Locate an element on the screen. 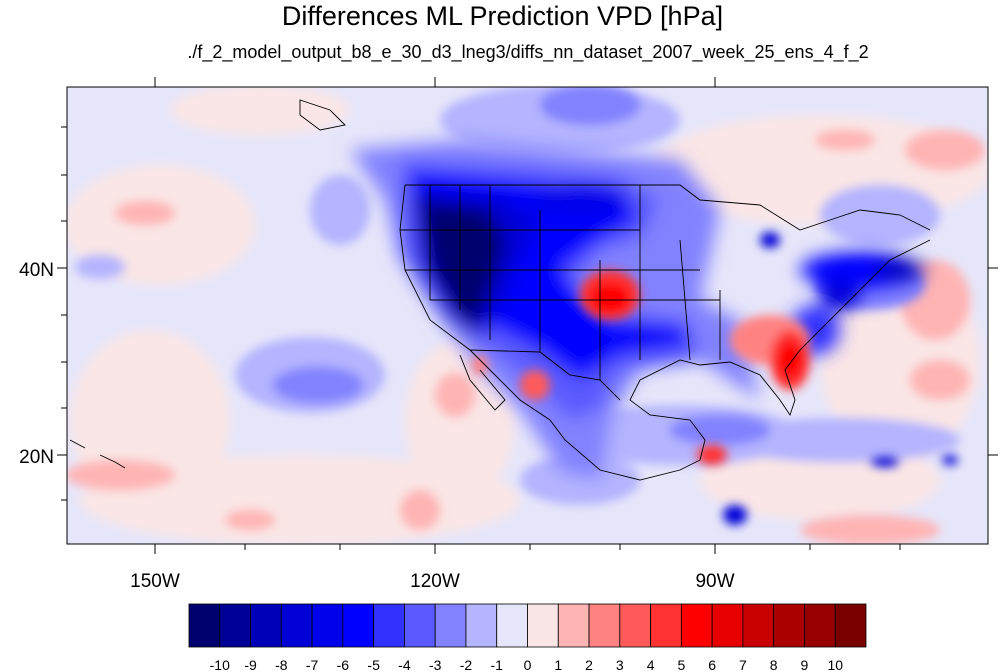 This screenshot has width=1005, height=672. colorbar-labels: -10 -9 -8 -7 -6 -5 -4 -3 -2 -1 0 1 2 3 4 5 6 7 8 9 10 is located at coordinates (527, 664).